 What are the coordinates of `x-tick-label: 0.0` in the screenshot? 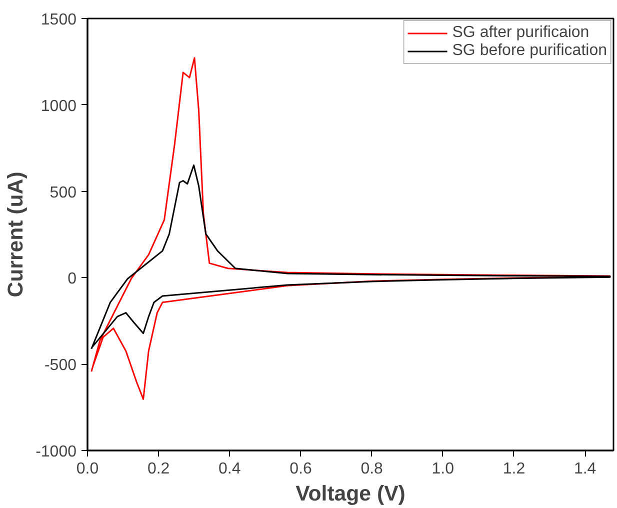 It's located at (87, 469).